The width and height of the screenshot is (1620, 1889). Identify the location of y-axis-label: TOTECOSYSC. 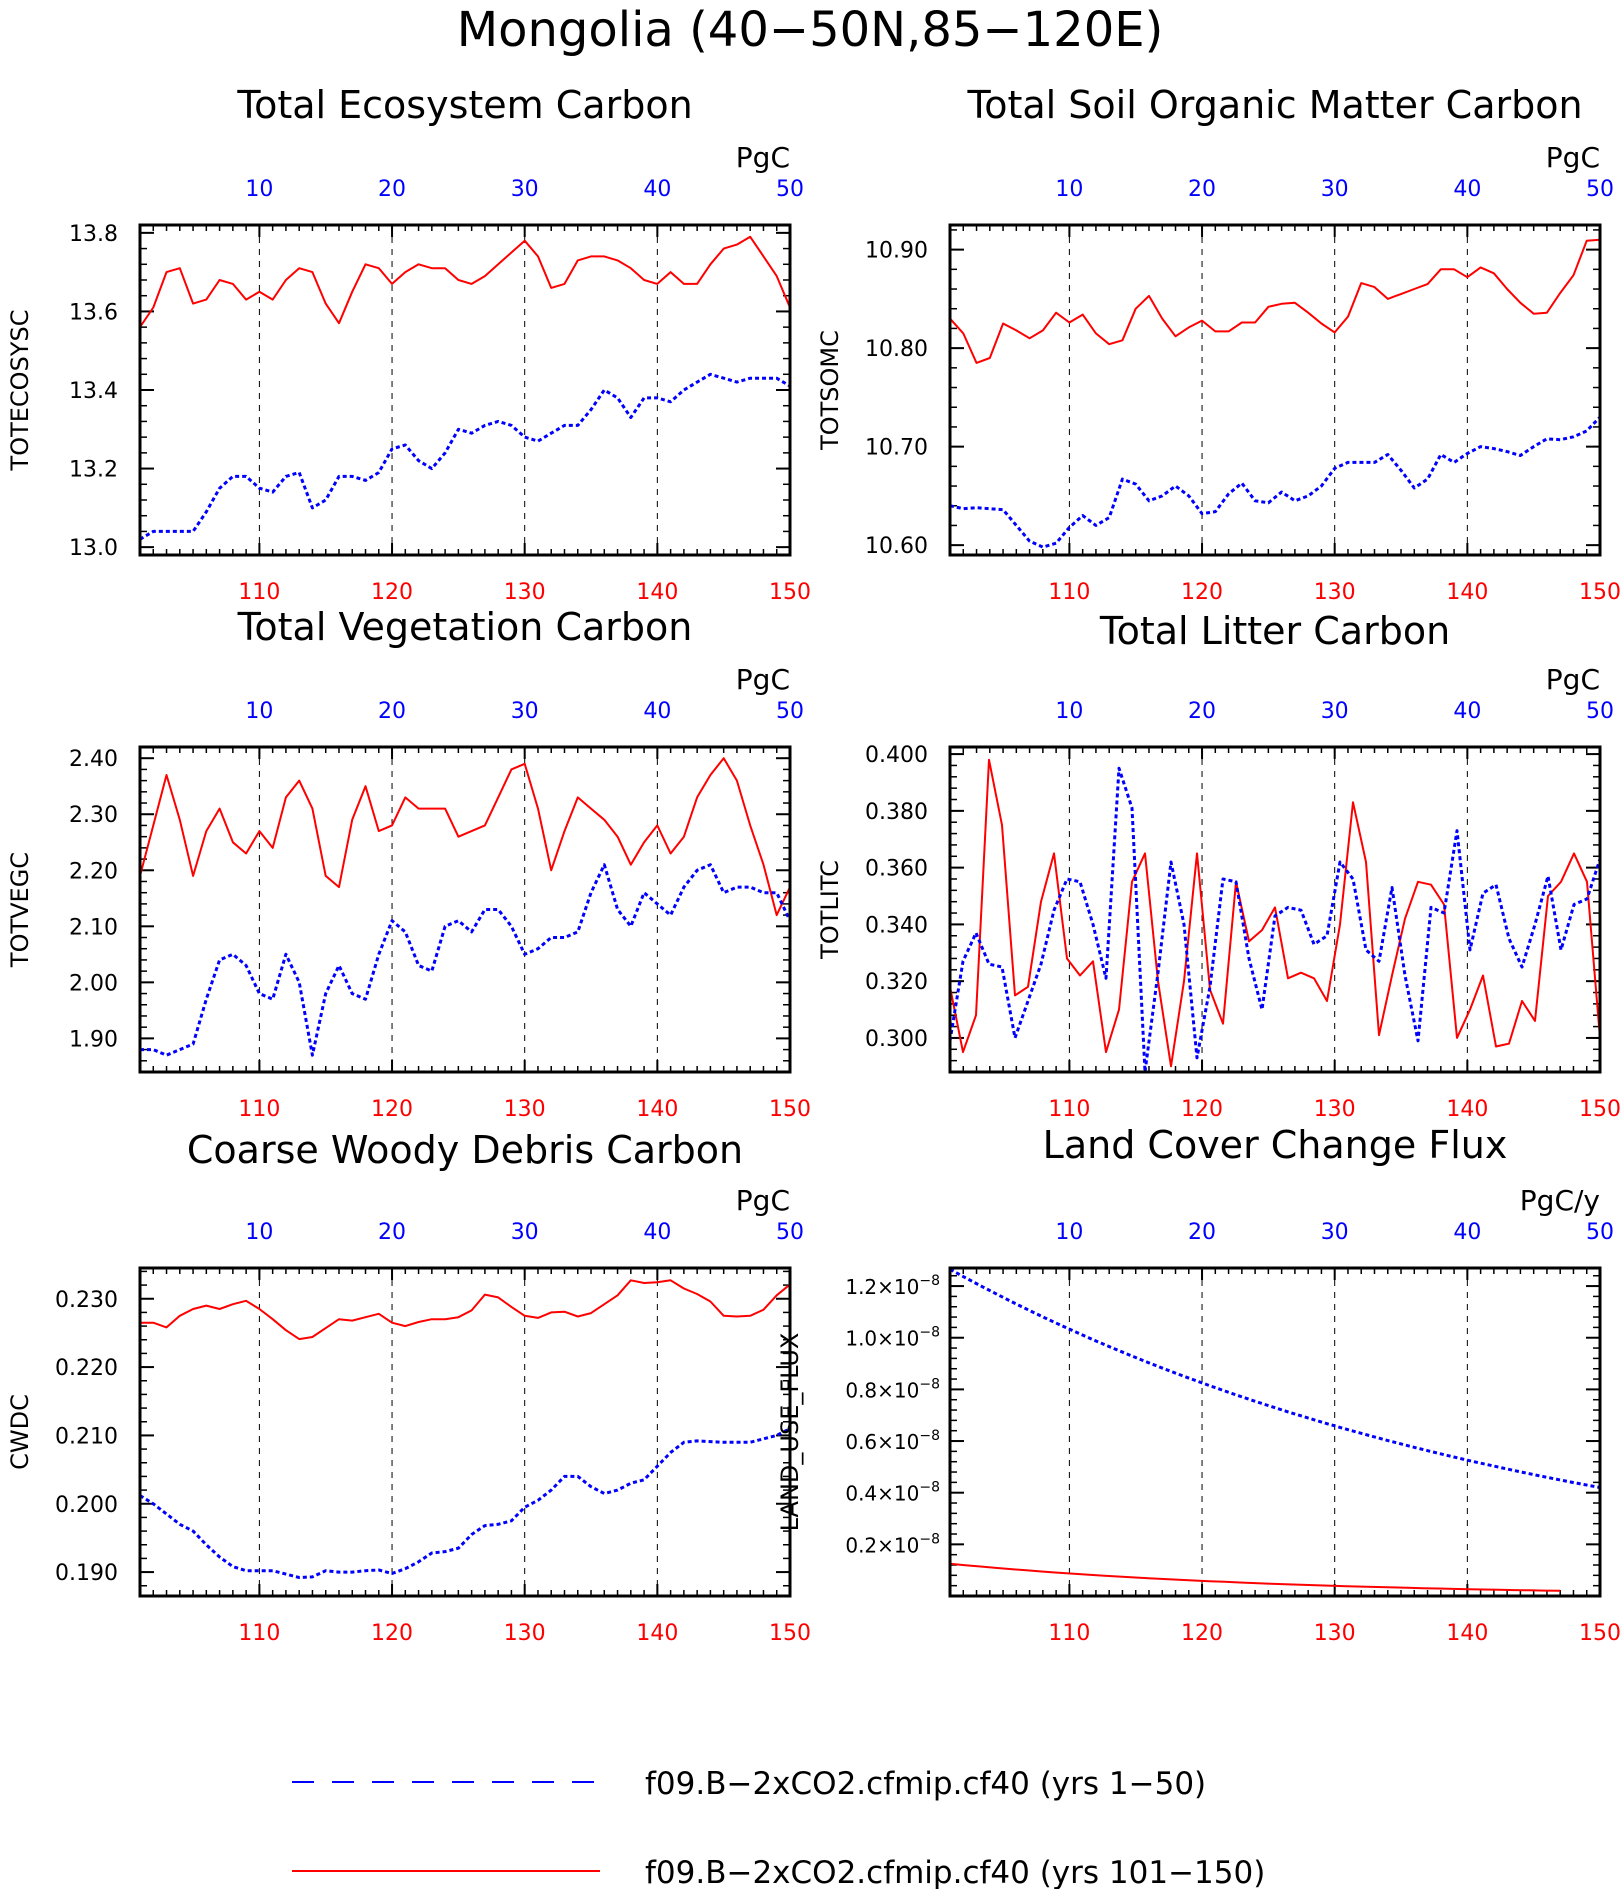
(20, 391).